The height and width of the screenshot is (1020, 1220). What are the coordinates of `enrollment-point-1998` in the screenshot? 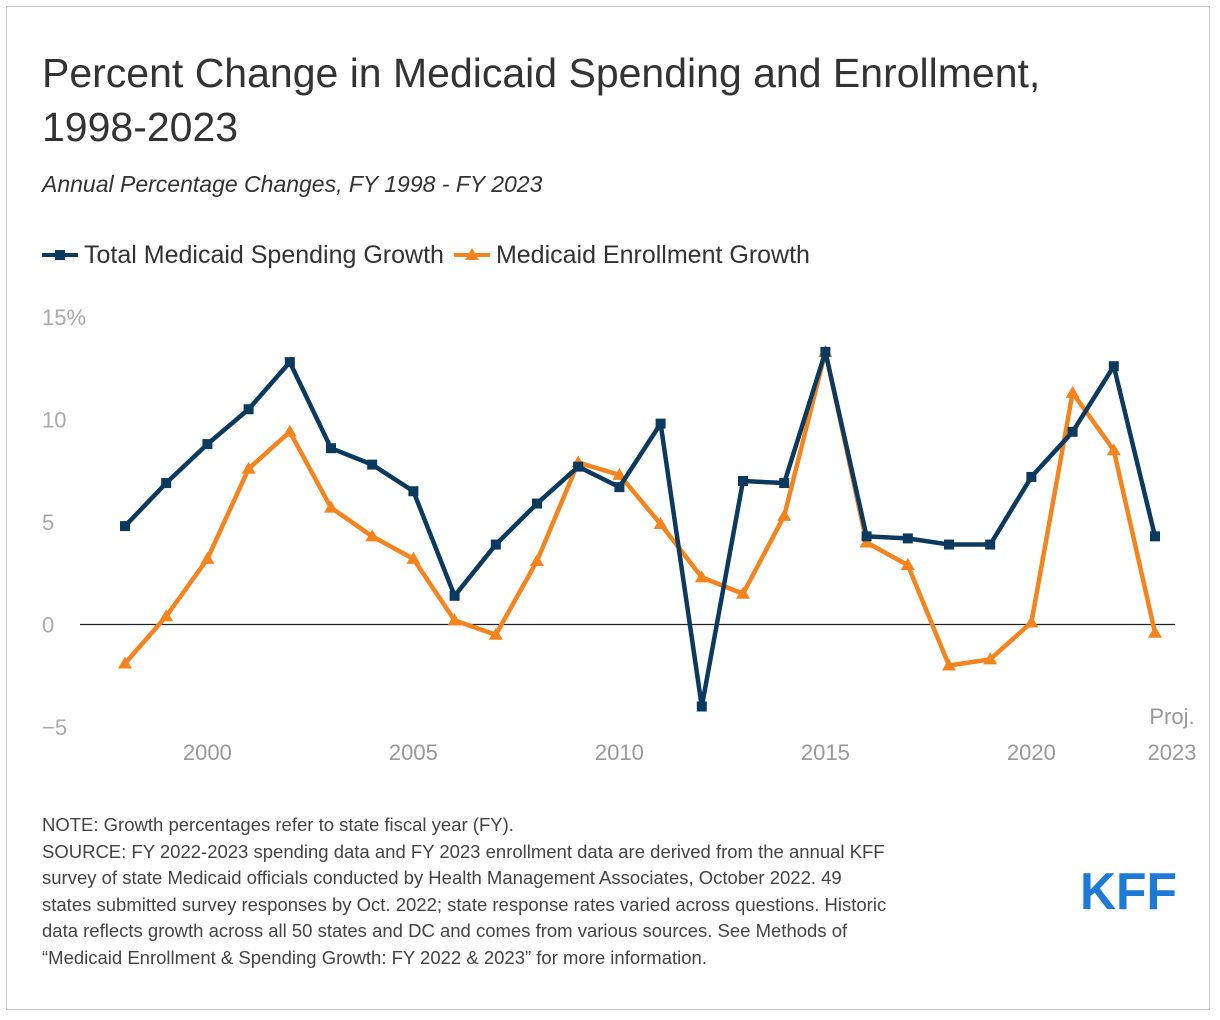 It's located at (125, 662).